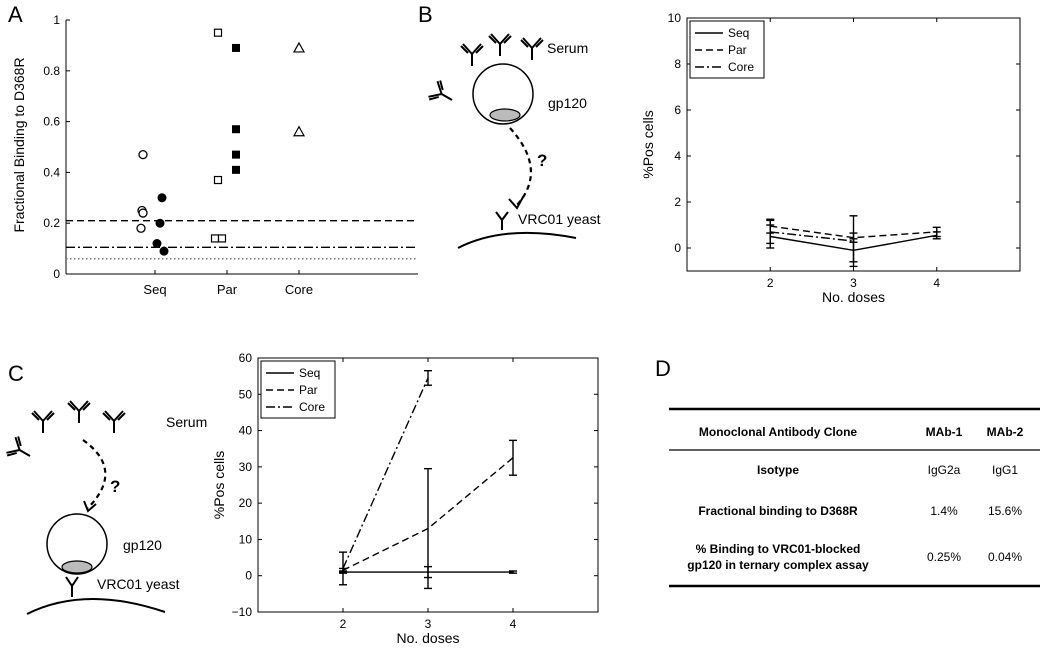  I want to click on y-tick-label: 50, so click(246, 394).